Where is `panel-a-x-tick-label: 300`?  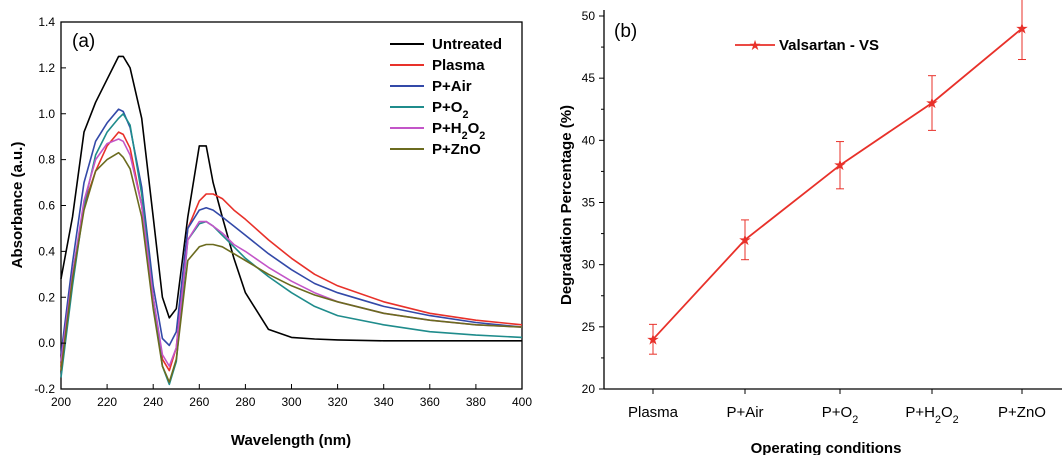 panel-a-x-tick-label: 300 is located at coordinates (291, 402).